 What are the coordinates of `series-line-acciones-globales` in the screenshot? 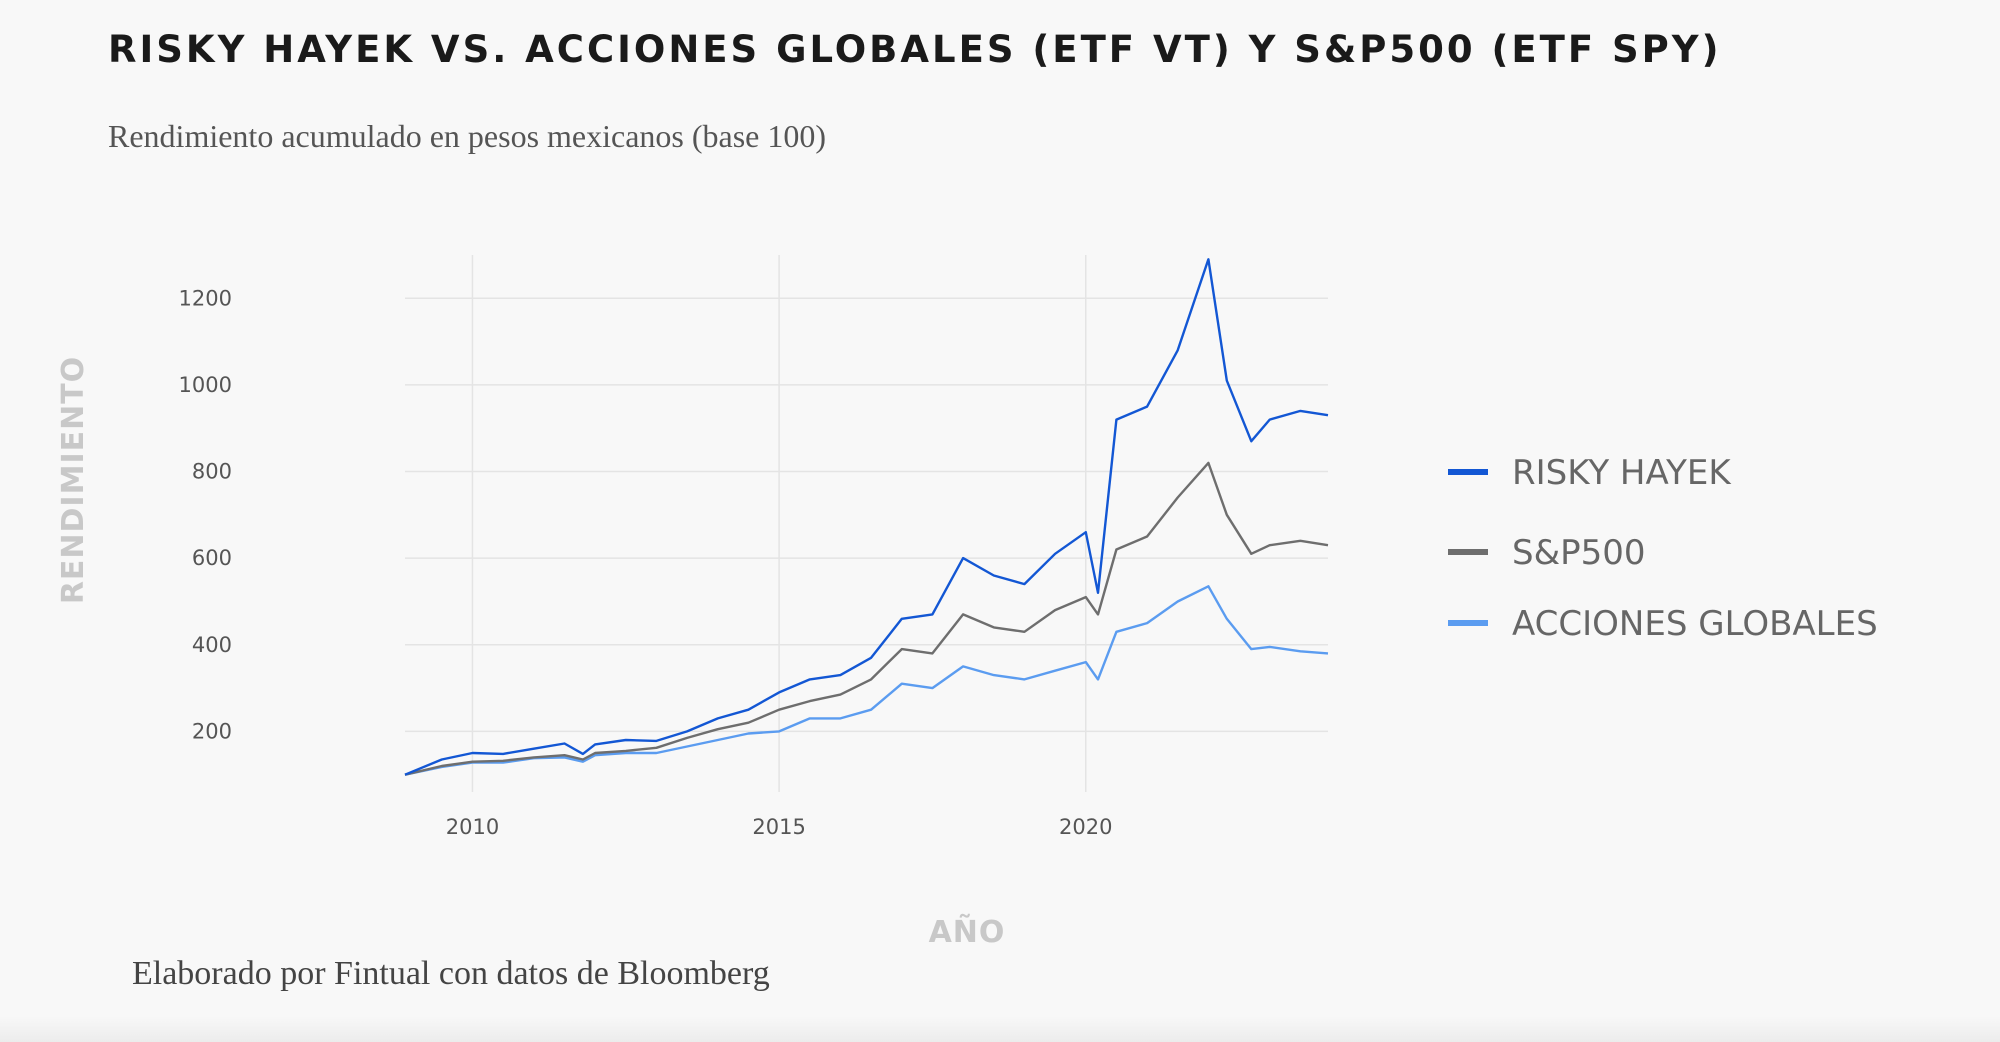 It's located at (866, 680).